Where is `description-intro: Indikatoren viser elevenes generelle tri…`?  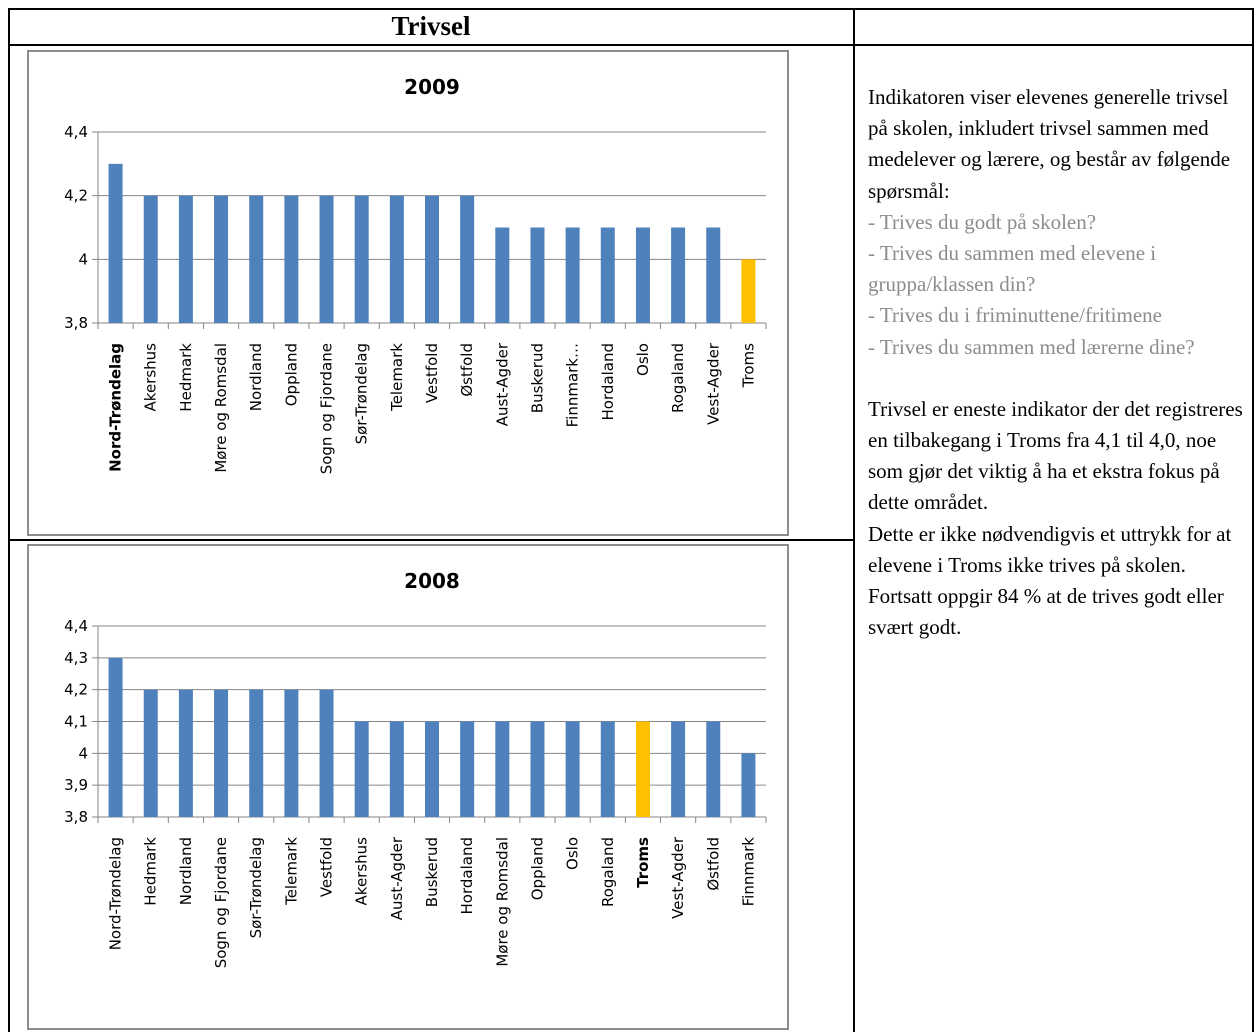
description-intro: Indikatoren viser elevenes generelle tri… is located at coordinates (1049, 144).